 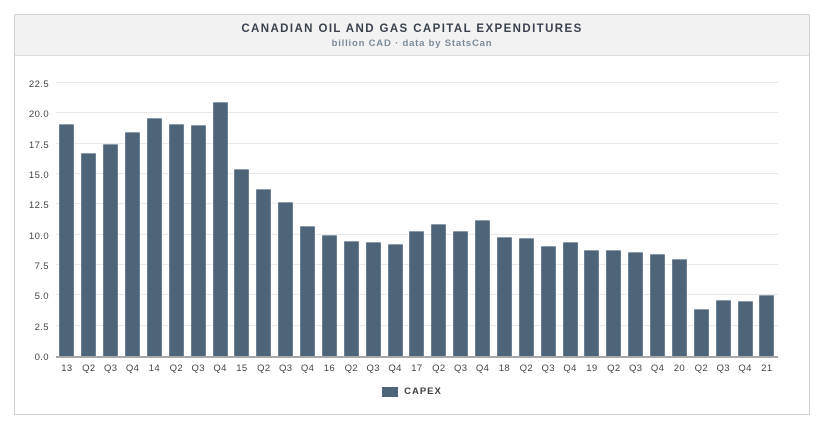 What do you see at coordinates (41, 327) in the screenshot?
I see `y-tick-label: 2.5` at bounding box center [41, 327].